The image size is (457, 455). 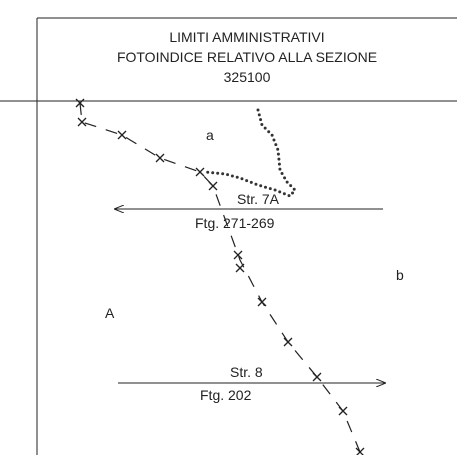 What do you see at coordinates (247, 77) in the screenshot?
I see `header-line: 325100` at bounding box center [247, 77].